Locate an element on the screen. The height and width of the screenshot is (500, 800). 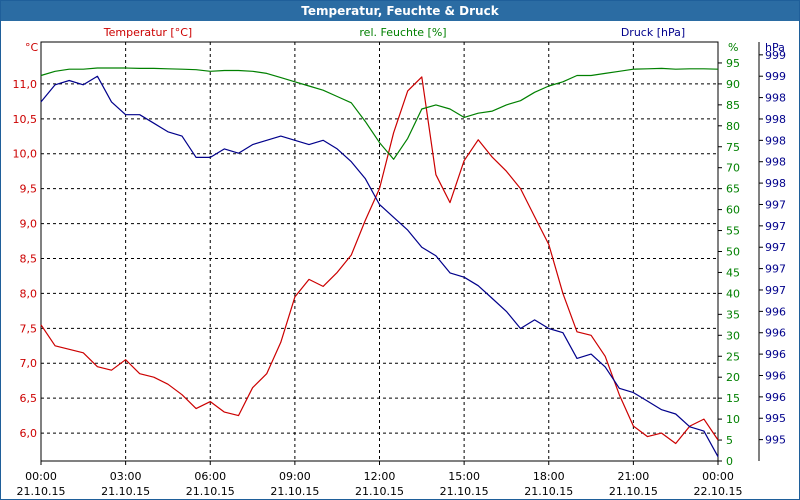
x-tick-label-time: 18:00 is located at coordinates (549, 476).